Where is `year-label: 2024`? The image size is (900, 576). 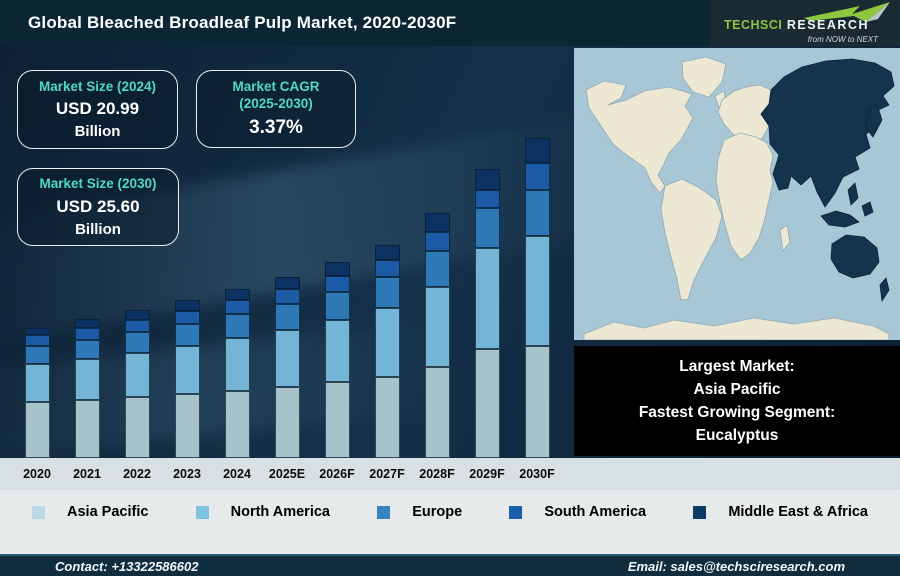 year-label: 2024 is located at coordinates (237, 474).